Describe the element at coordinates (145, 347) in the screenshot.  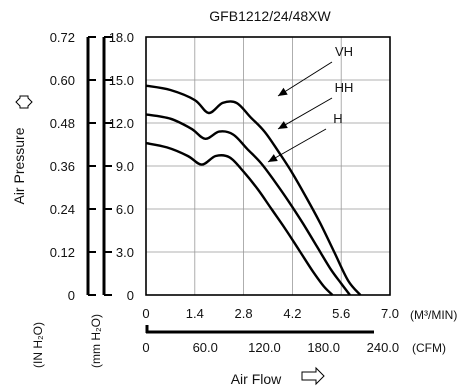
I see `x-cfm-tick-label: 0` at that location.